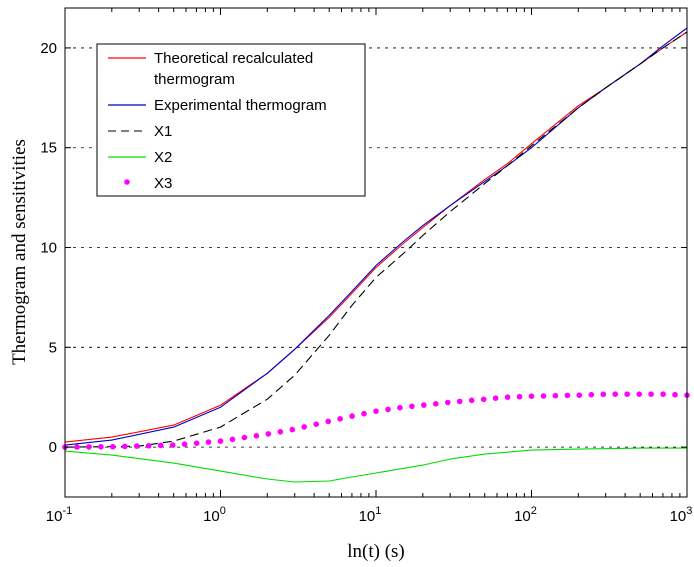 This screenshot has height=567, width=694. Describe the element at coordinates (53, 447) in the screenshot. I see `y-tick-label: 0` at that location.